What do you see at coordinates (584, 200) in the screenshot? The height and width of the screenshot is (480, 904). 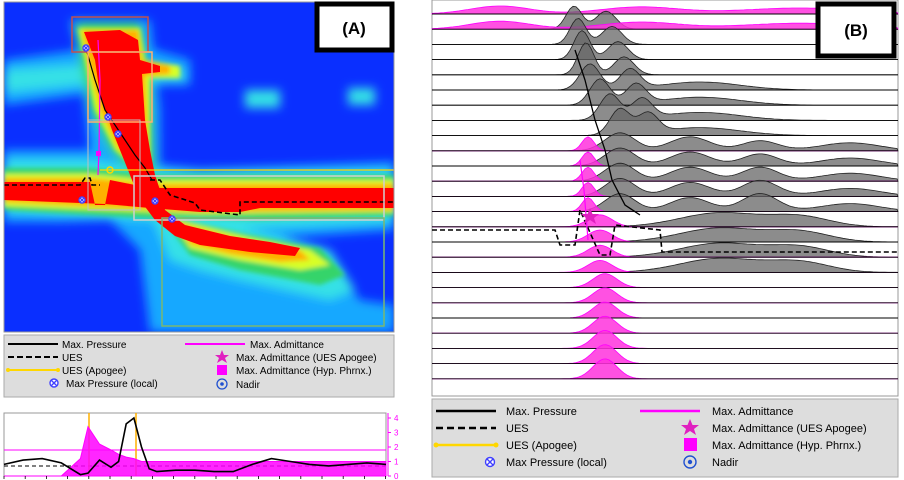 I see `waterfall-admittance-line` at bounding box center [584, 200].